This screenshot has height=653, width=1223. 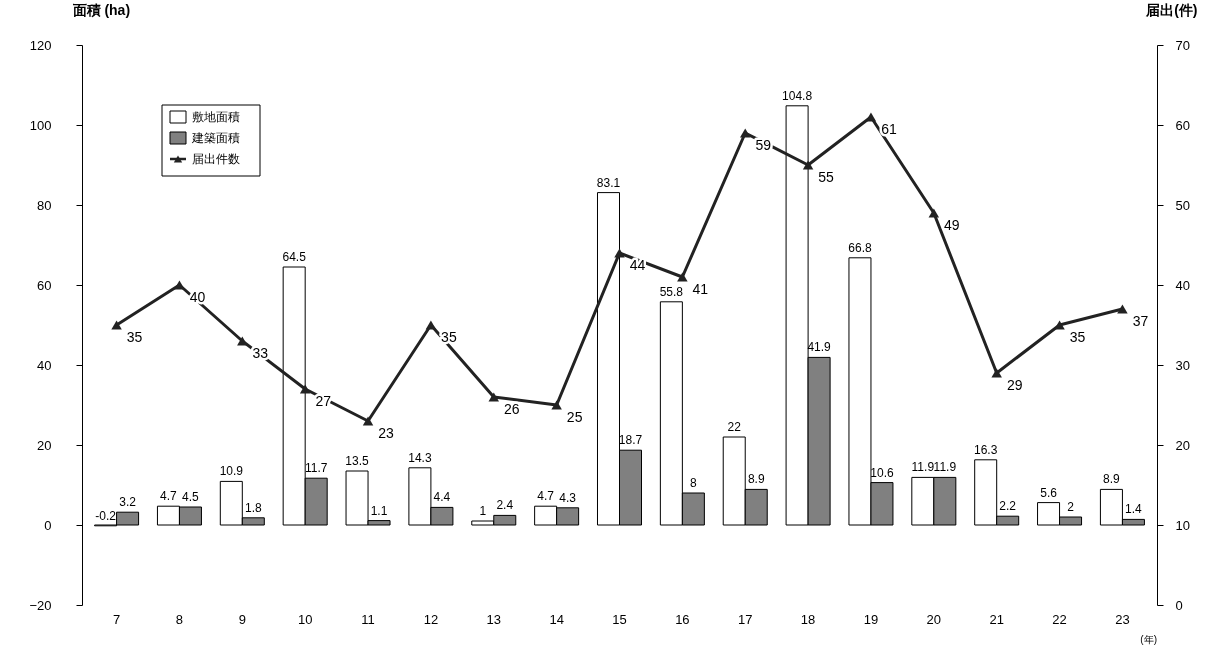 What do you see at coordinates (889, 129) in the screenshot?
I see `data-label: 61` at bounding box center [889, 129].